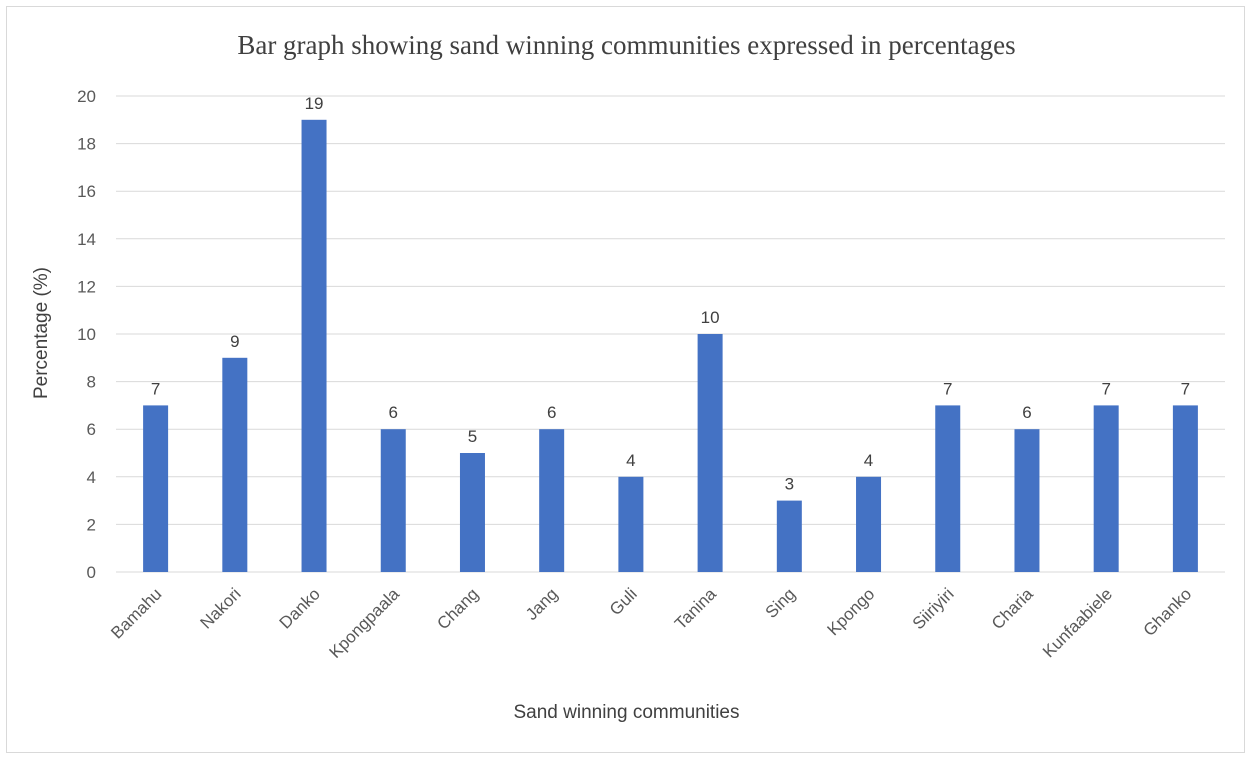 Image resolution: width=1253 pixels, height=759 pixels. Describe the element at coordinates (91, 429) in the screenshot. I see `y-tick-label: 6` at that location.